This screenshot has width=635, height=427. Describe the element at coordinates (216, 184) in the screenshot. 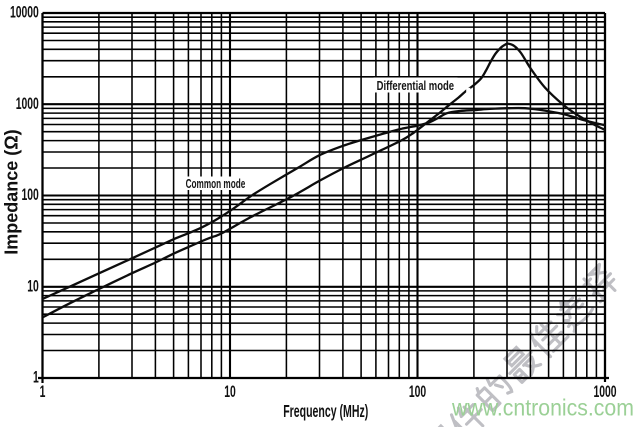

I see `svg-text: Common mode` at that location.